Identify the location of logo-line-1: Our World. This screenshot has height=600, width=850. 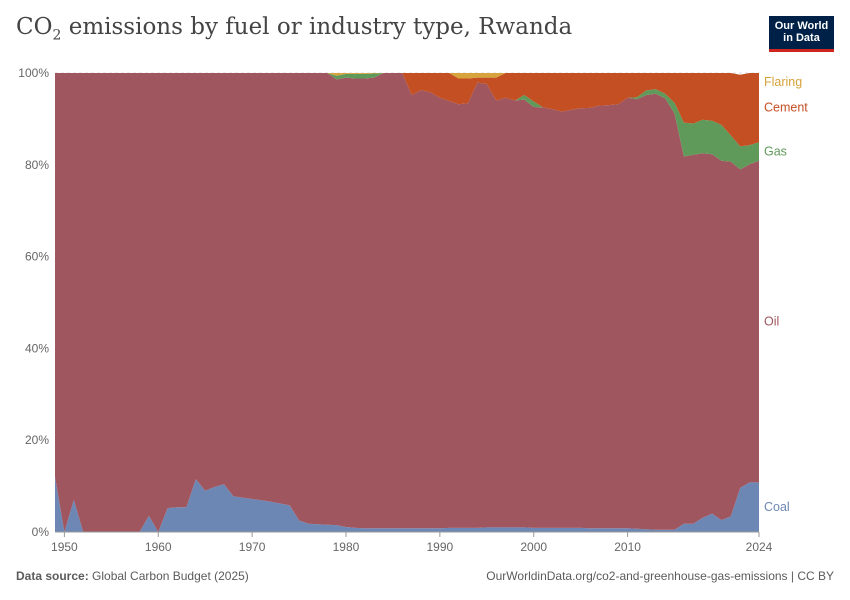
(801, 26).